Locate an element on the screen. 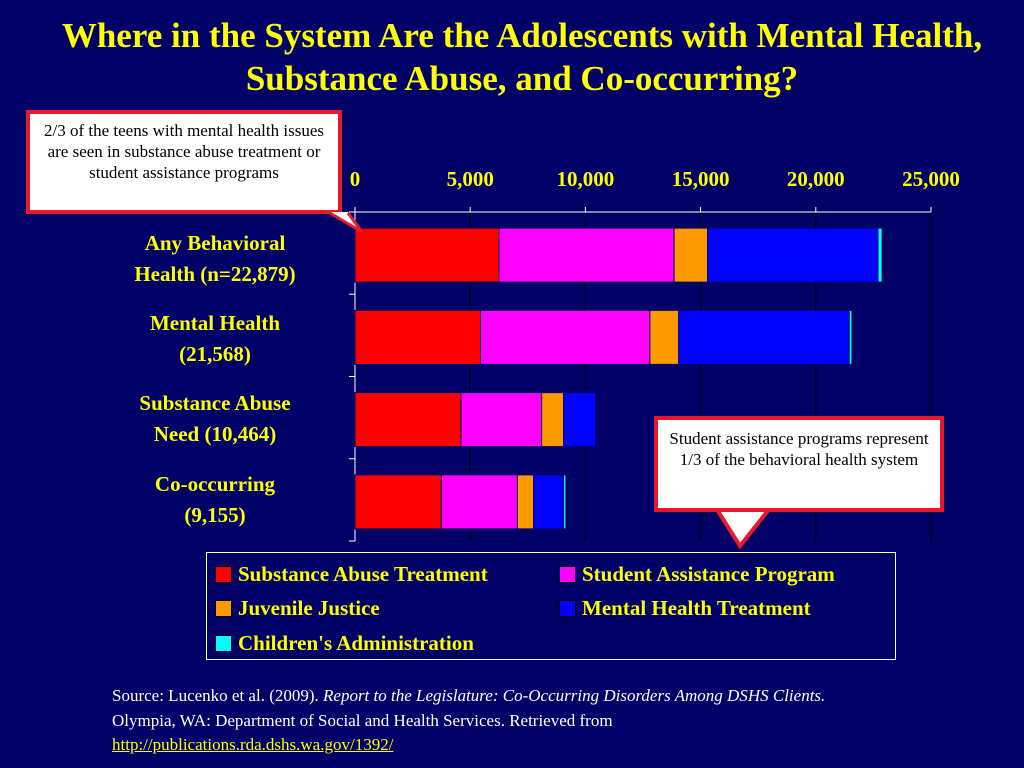 The width and height of the screenshot is (1024, 768). category-label-mental-health: Mental Health (21,568) is located at coordinates (215, 338).